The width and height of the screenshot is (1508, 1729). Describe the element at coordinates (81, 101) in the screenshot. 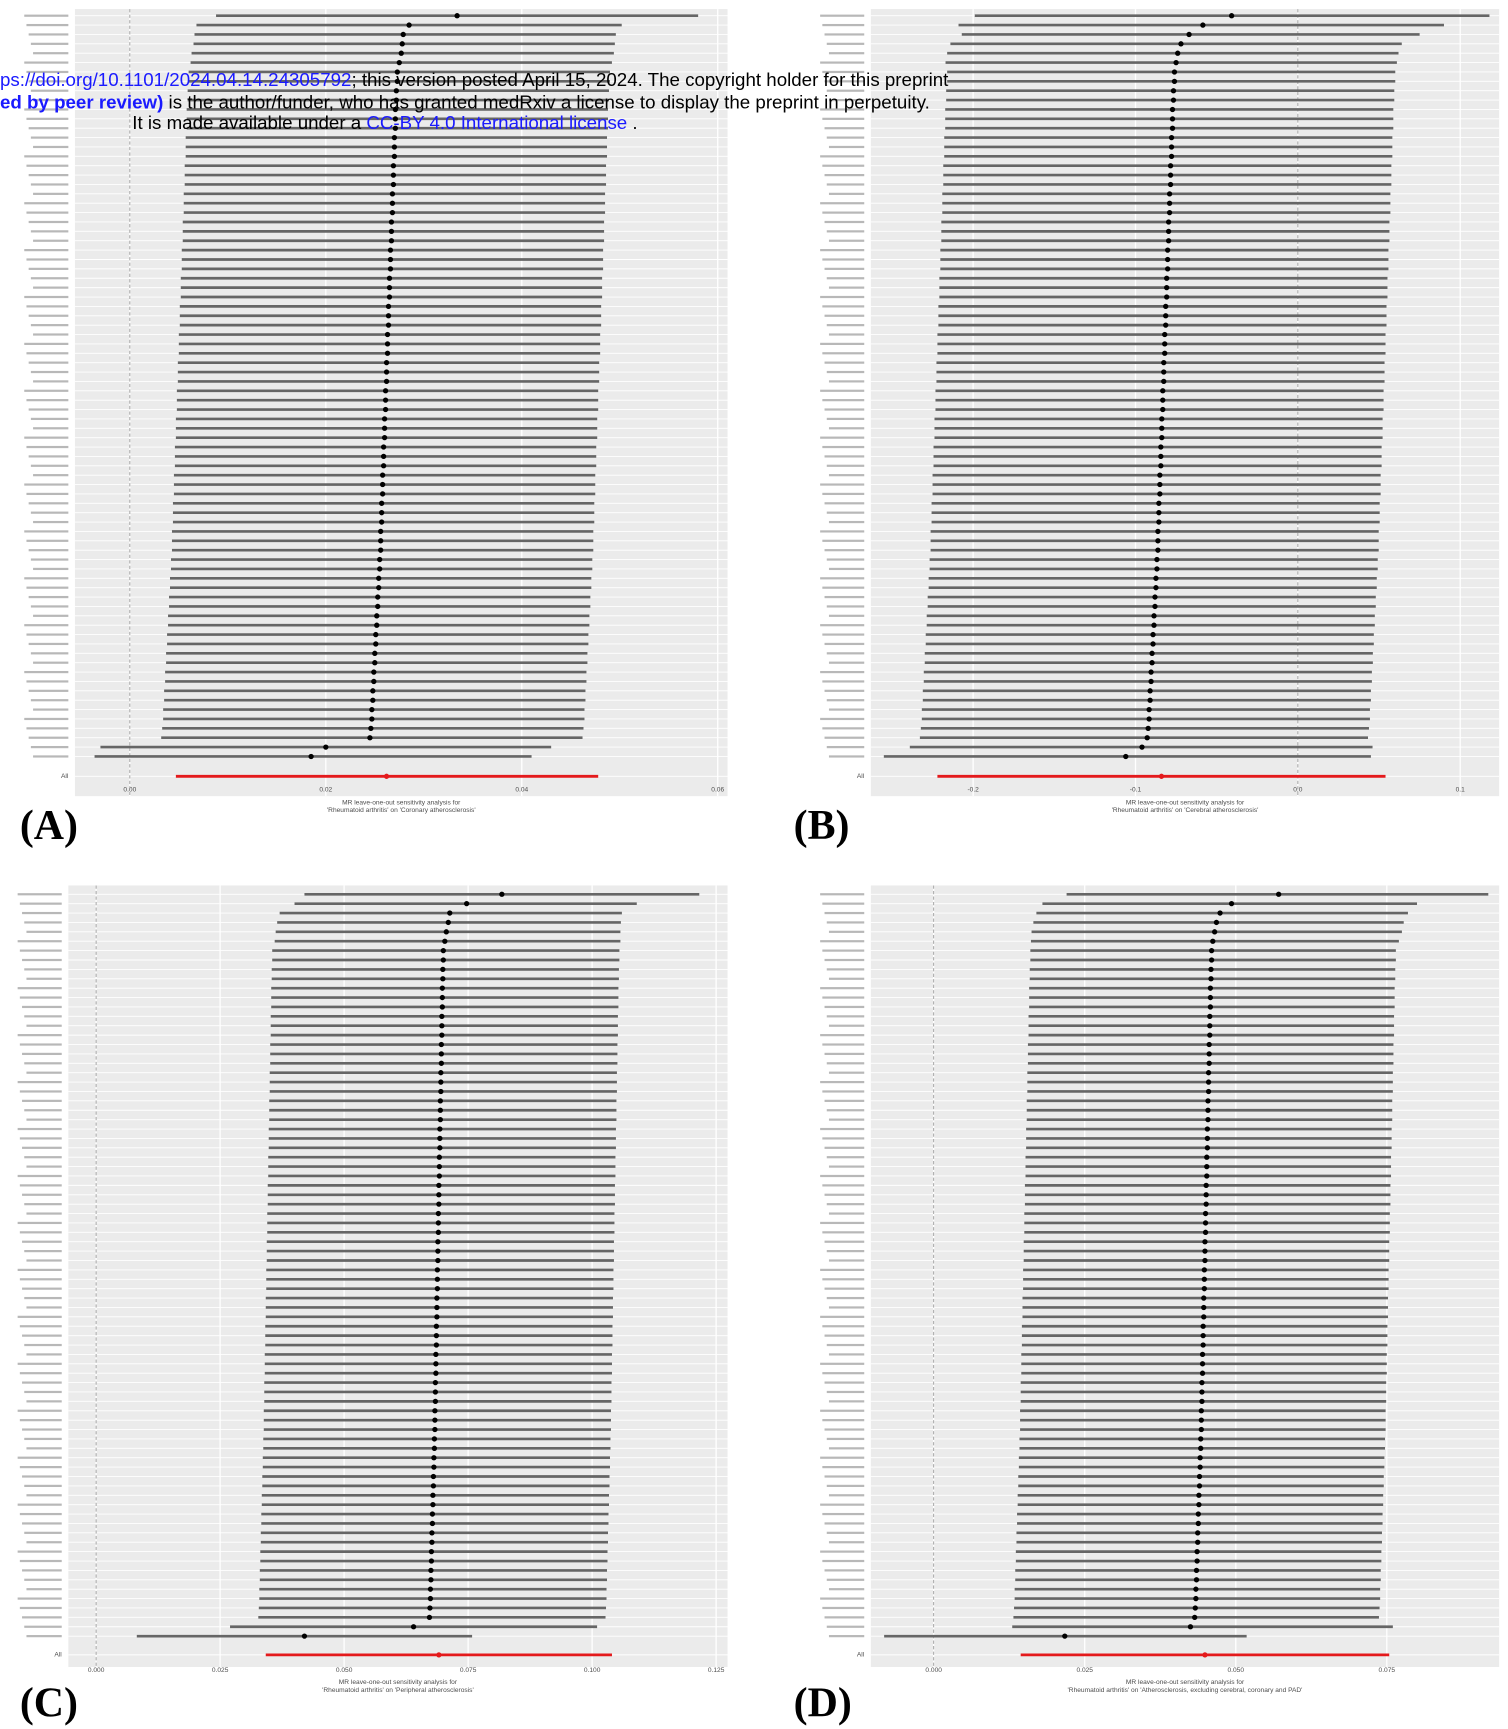

I see `review-link: ed by peer review)` at that location.